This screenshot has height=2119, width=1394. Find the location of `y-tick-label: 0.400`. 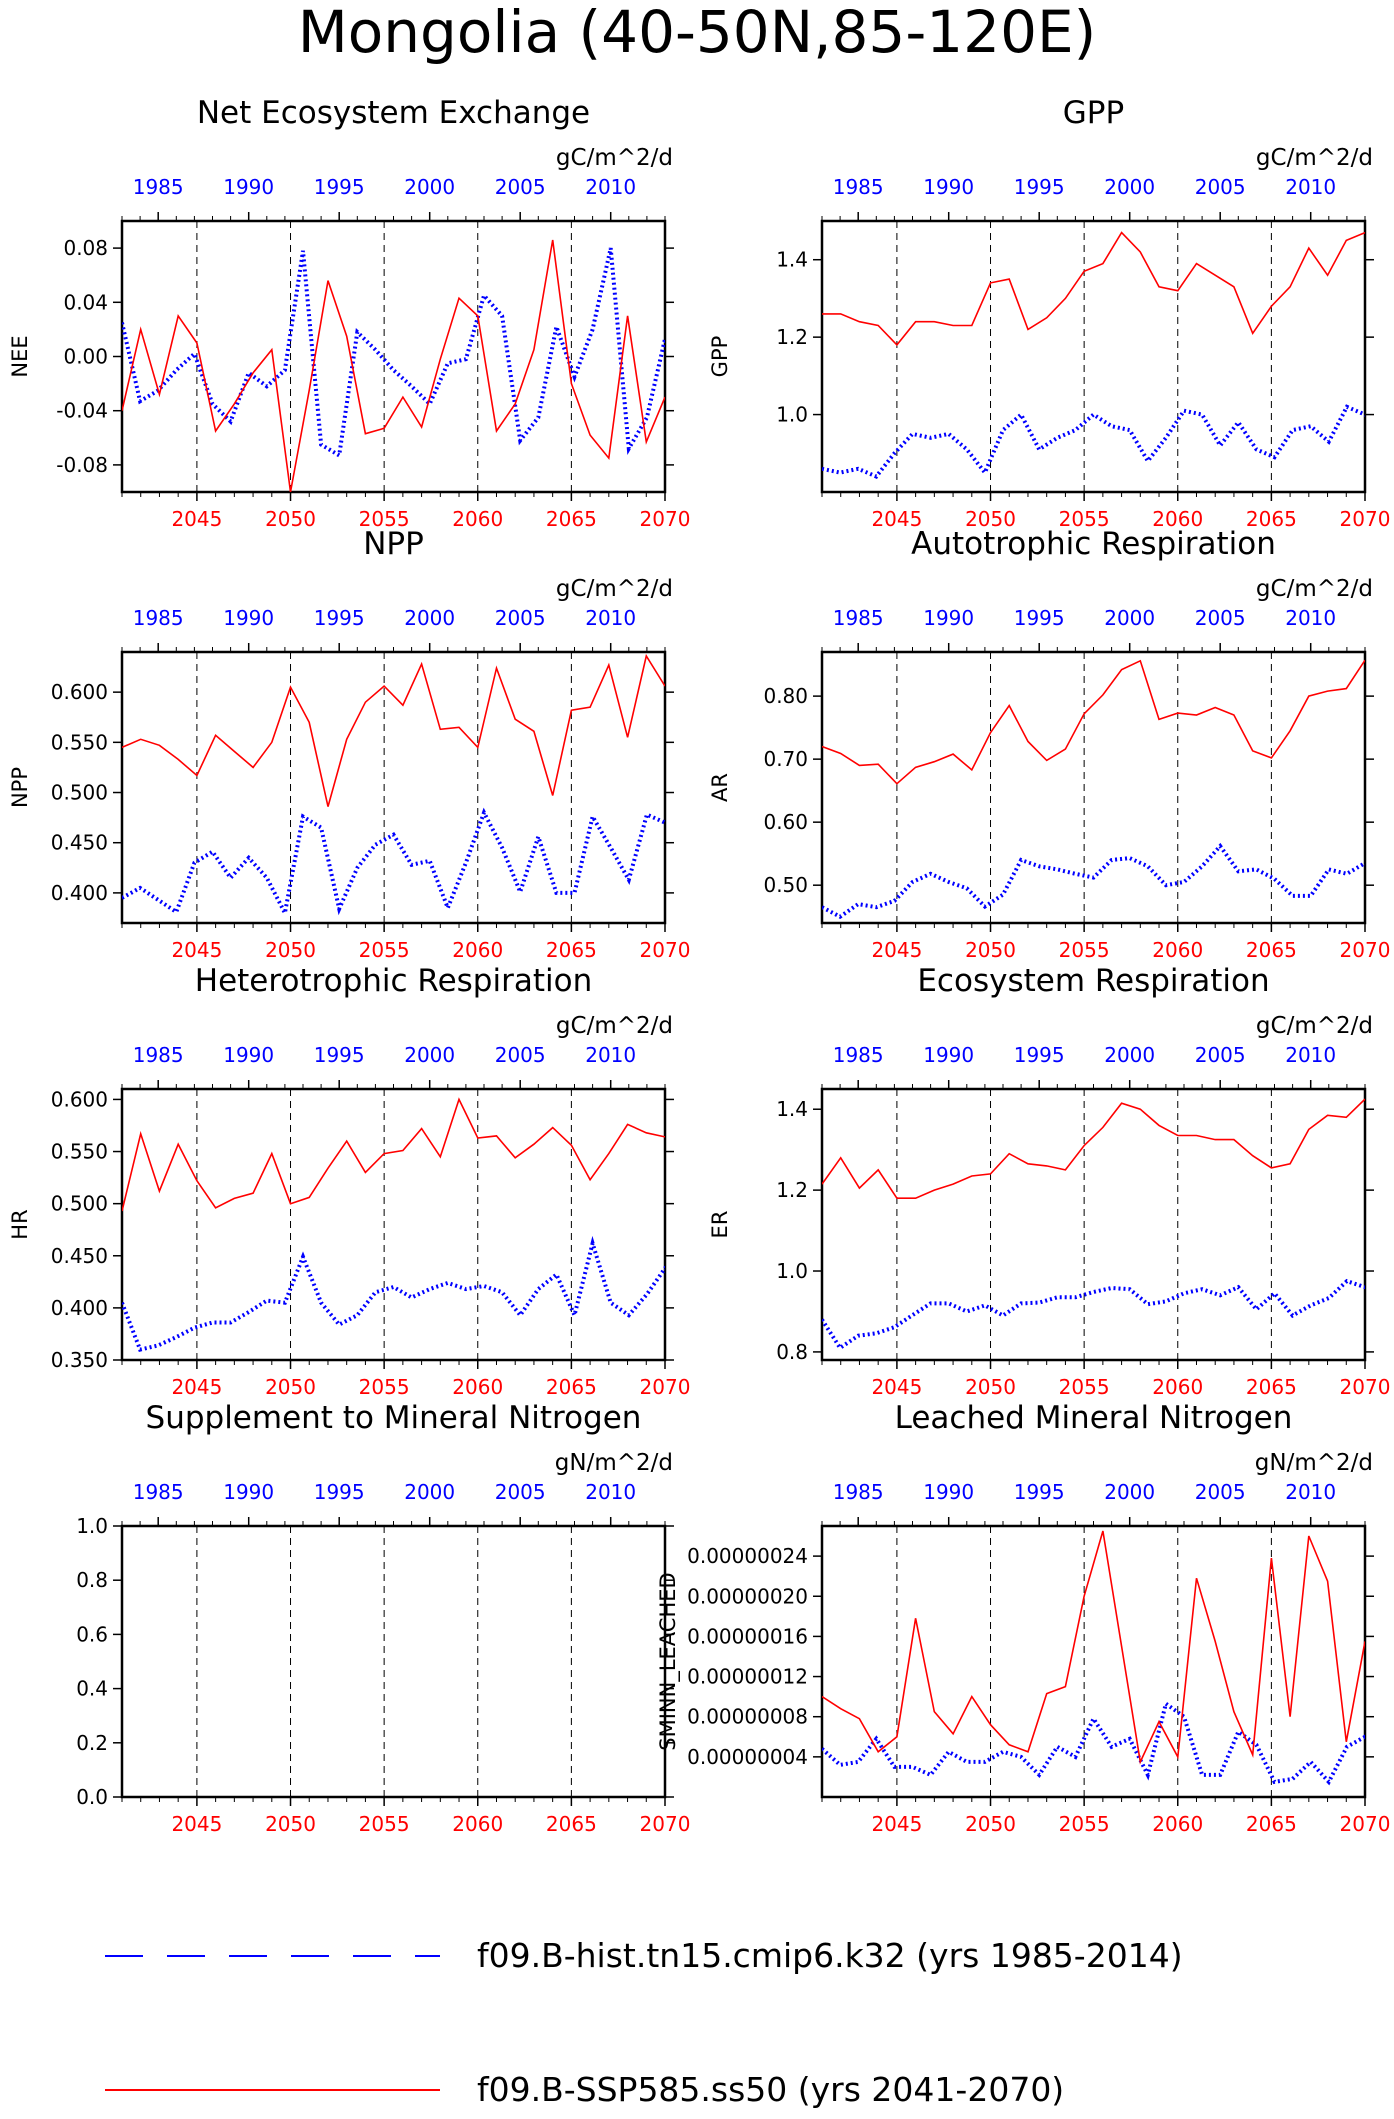

y-tick-label: 0.400 is located at coordinates (79, 893).